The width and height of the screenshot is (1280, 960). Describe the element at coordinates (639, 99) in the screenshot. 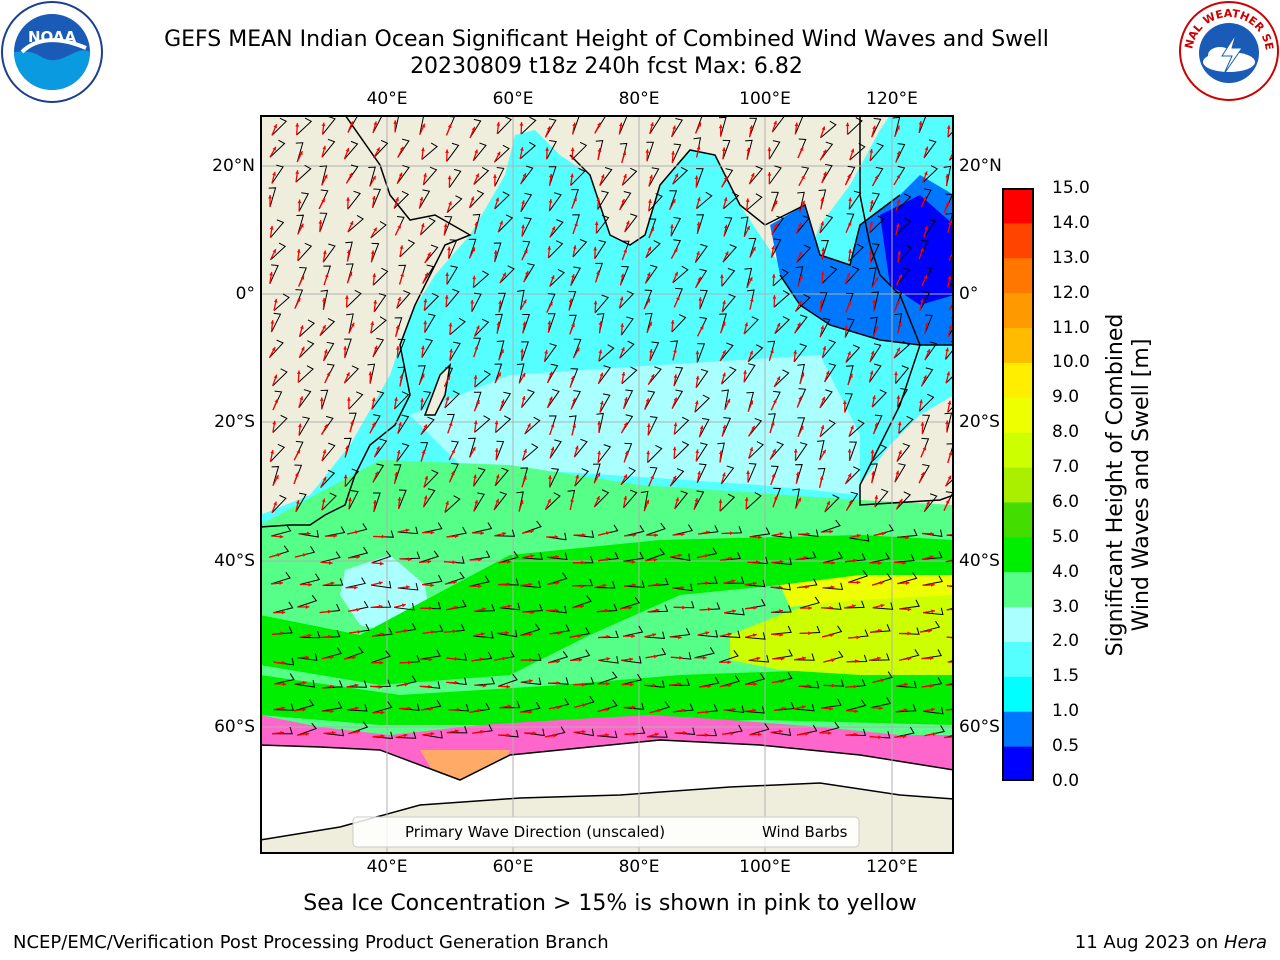

I see `lon-label-top-80e: 80°E` at that location.